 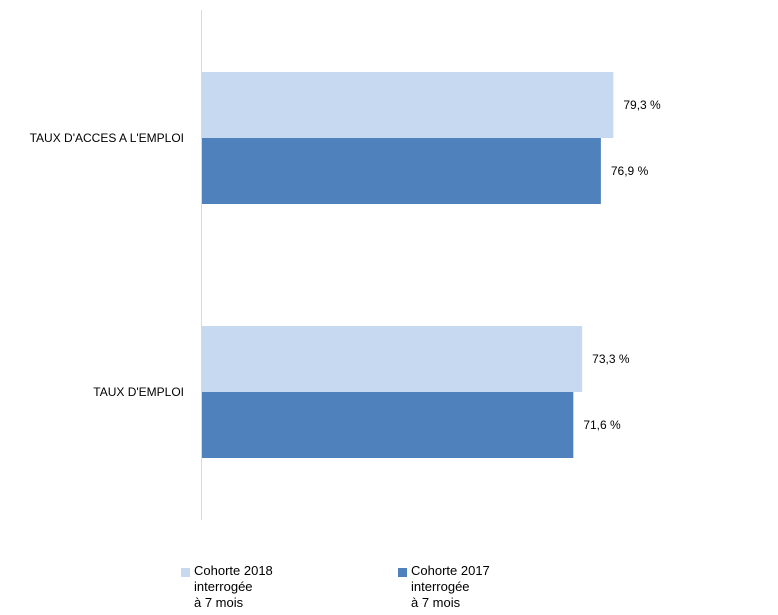 I want to click on data-label-taux-d-emploi-series-1: 71,6 %, so click(x=602, y=425).